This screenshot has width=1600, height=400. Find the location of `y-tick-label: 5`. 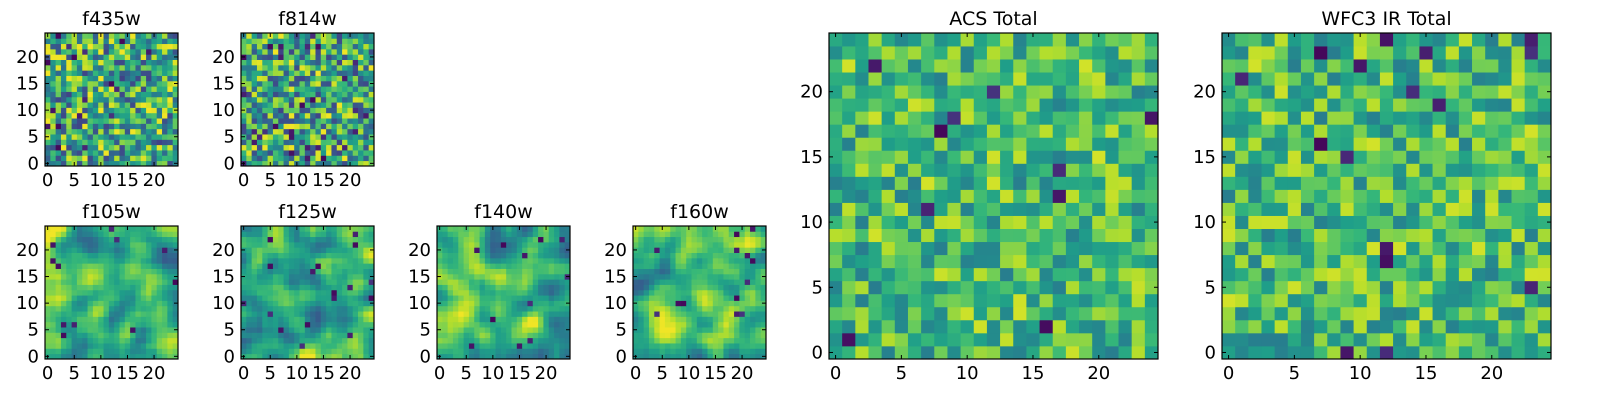

y-tick-label: 5 is located at coordinates (33, 330).